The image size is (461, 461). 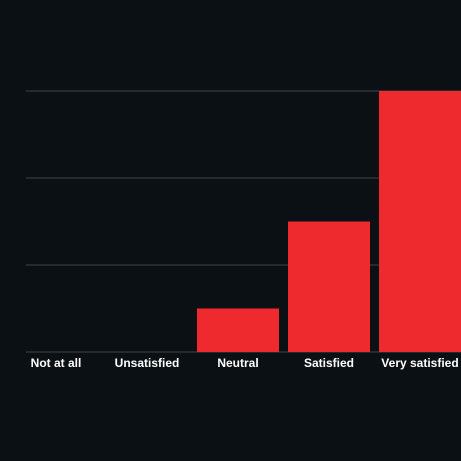 What do you see at coordinates (419, 363) in the screenshot?
I see `x-tick-label: Very satisfied` at bounding box center [419, 363].